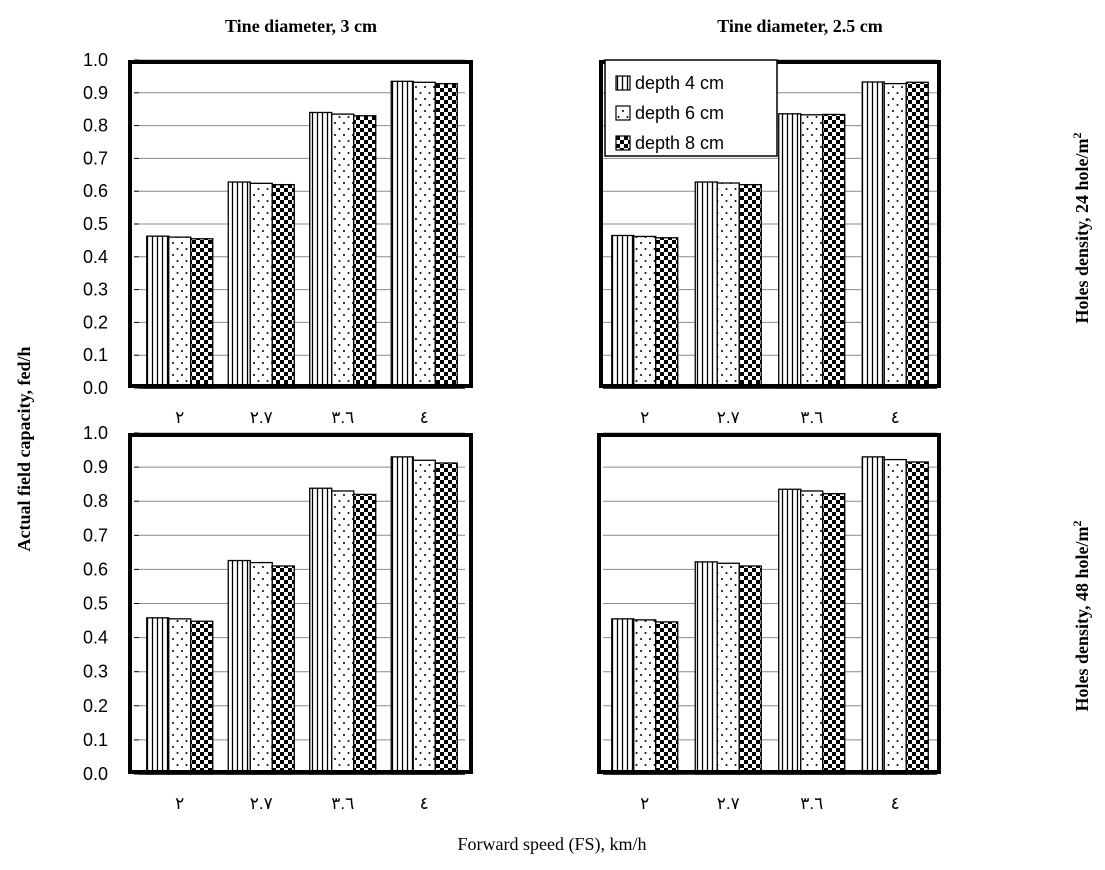 The height and width of the screenshot is (870, 1105). I want to click on legend-box, so click(691, 108).